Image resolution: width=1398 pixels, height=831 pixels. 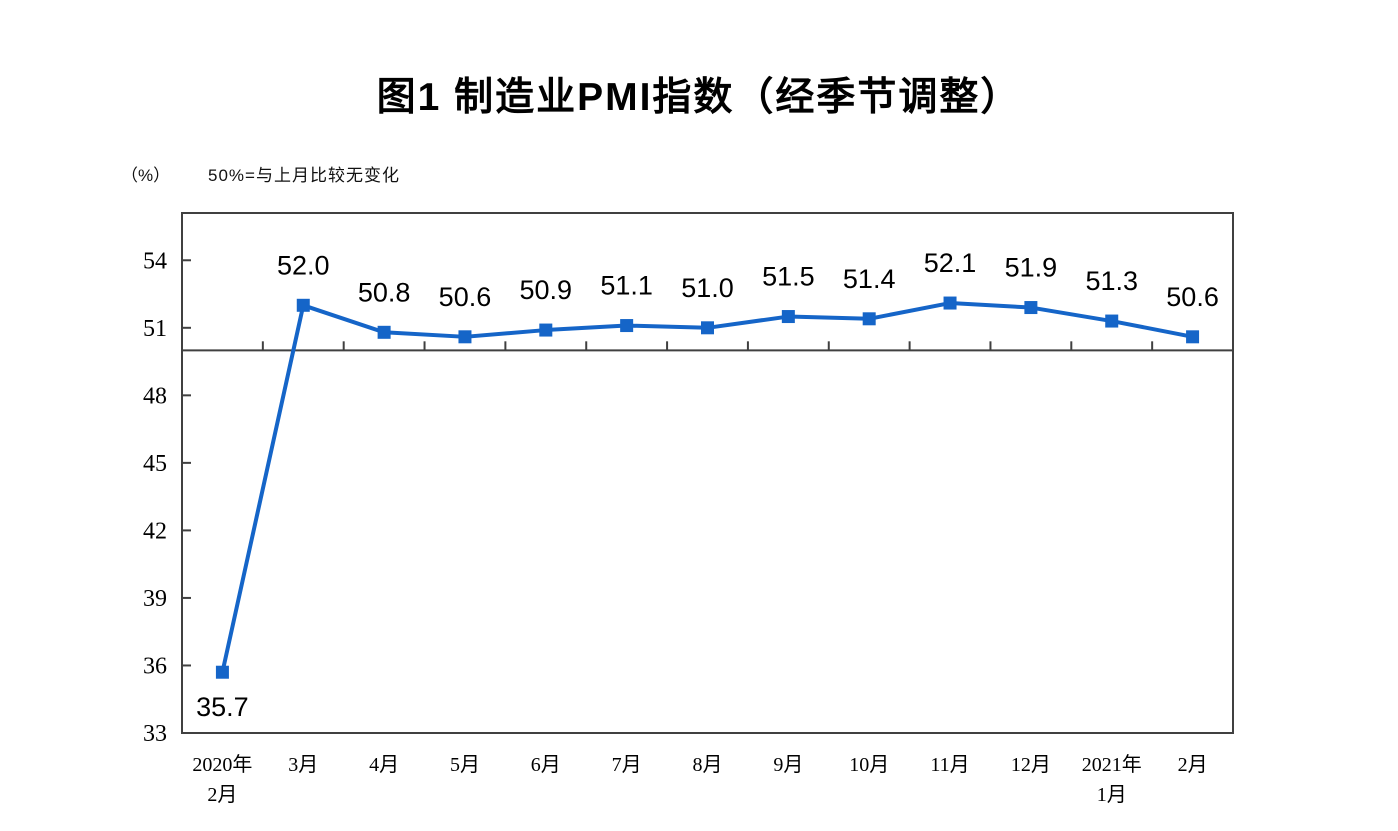 I want to click on x-axis-tick-label: 3月, so click(x=303, y=765).